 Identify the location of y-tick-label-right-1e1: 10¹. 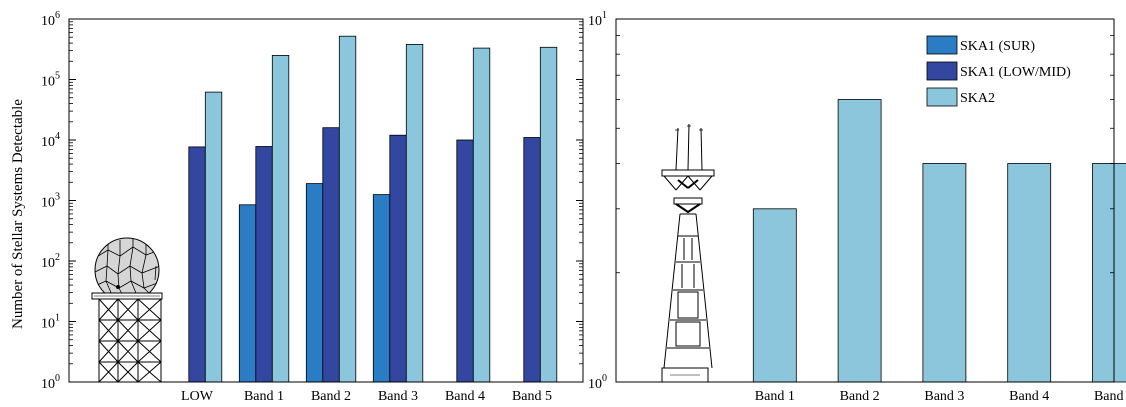
(597, 19).